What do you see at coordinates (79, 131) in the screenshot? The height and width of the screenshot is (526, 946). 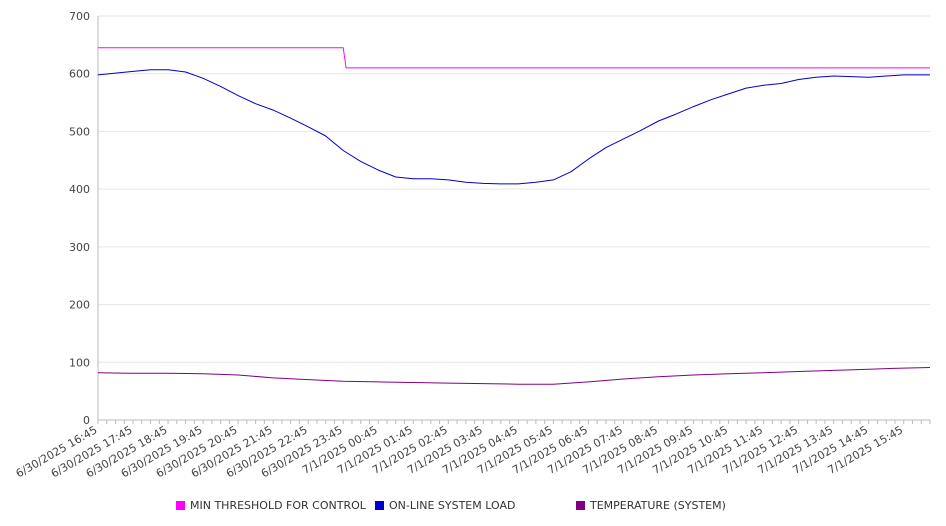 I see `y-tick-label: 500` at bounding box center [79, 131].